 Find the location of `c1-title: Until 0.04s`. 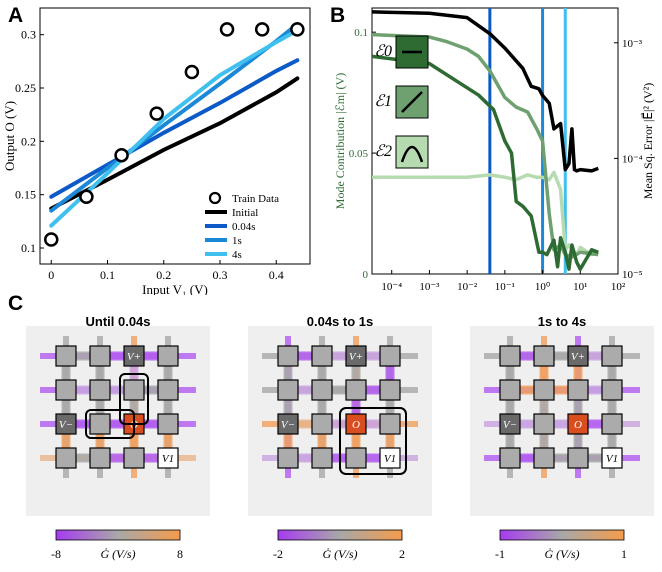

c1-title: Until 0.04s is located at coordinates (118, 321).